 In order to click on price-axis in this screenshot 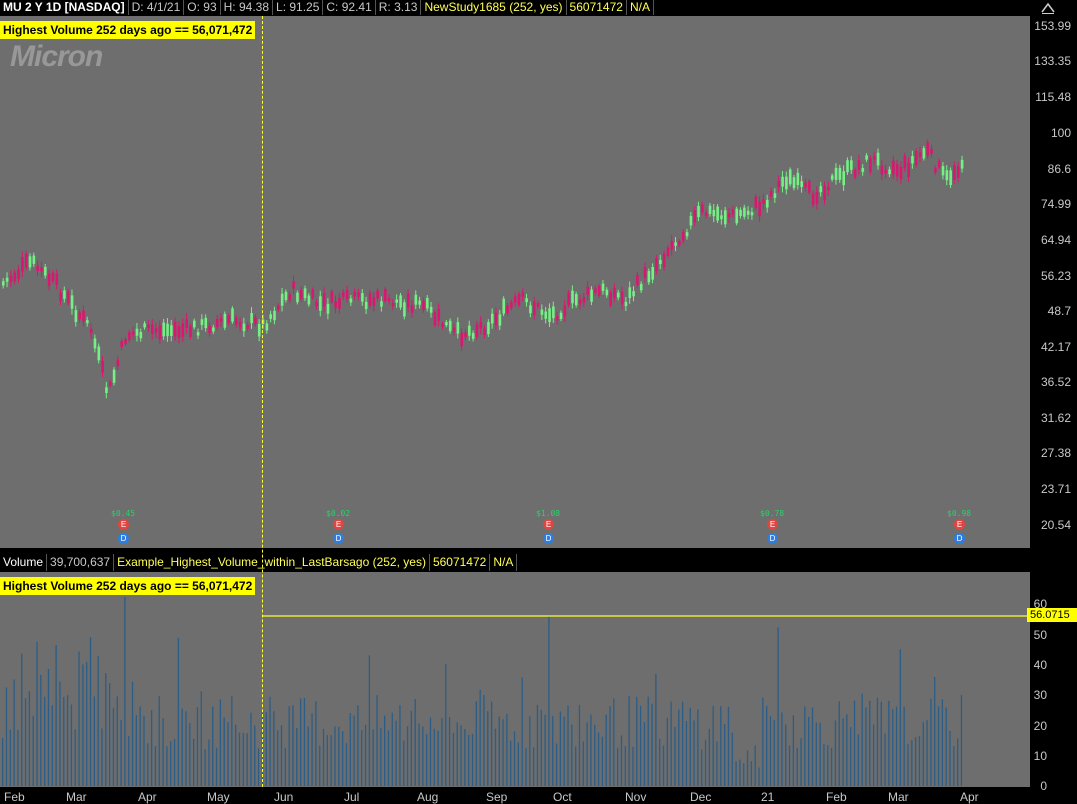, I will do `click(1053, 282)`.